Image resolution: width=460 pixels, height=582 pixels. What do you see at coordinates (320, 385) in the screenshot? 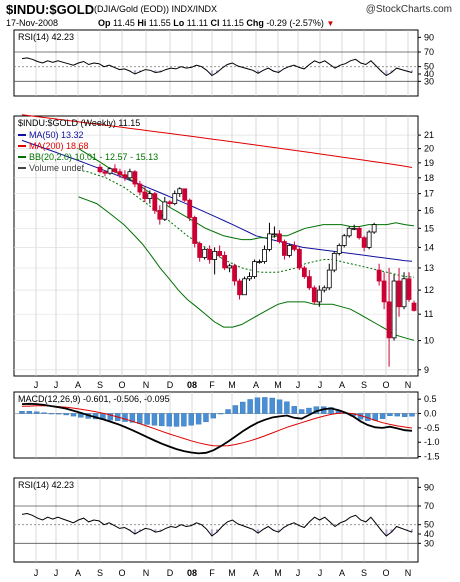
I see `x-axis-label-mid-13: J` at bounding box center [320, 385].